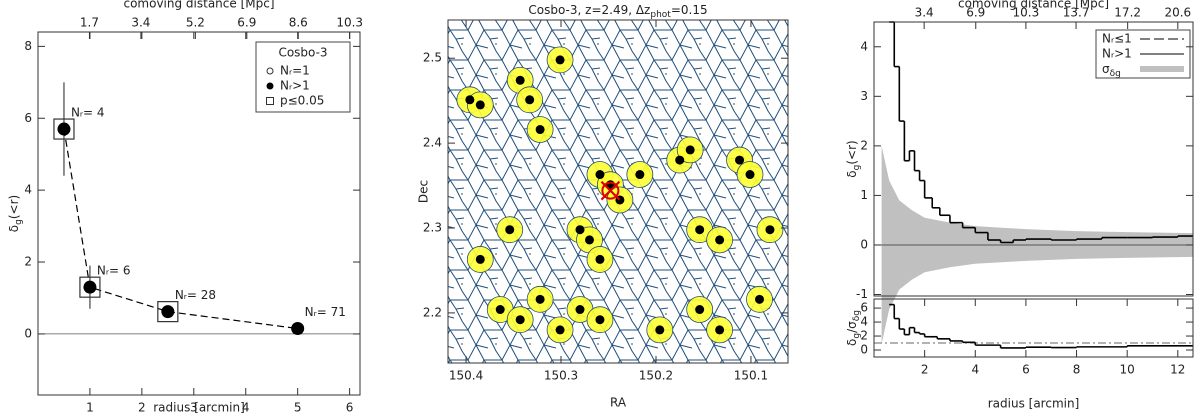 The image size is (1200, 416). I want to click on plot-frame, so click(1033, 328).